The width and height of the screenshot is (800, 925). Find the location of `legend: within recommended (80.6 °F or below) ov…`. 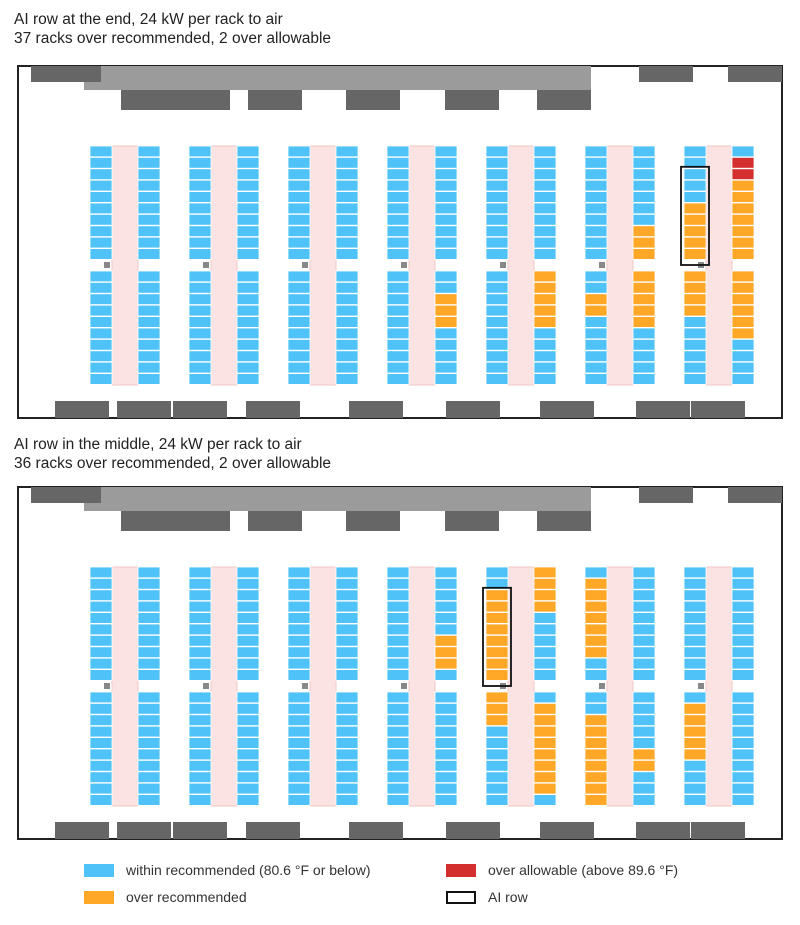

legend: within recommended (80.6 °F or below) ov… is located at coordinates (400, 888).